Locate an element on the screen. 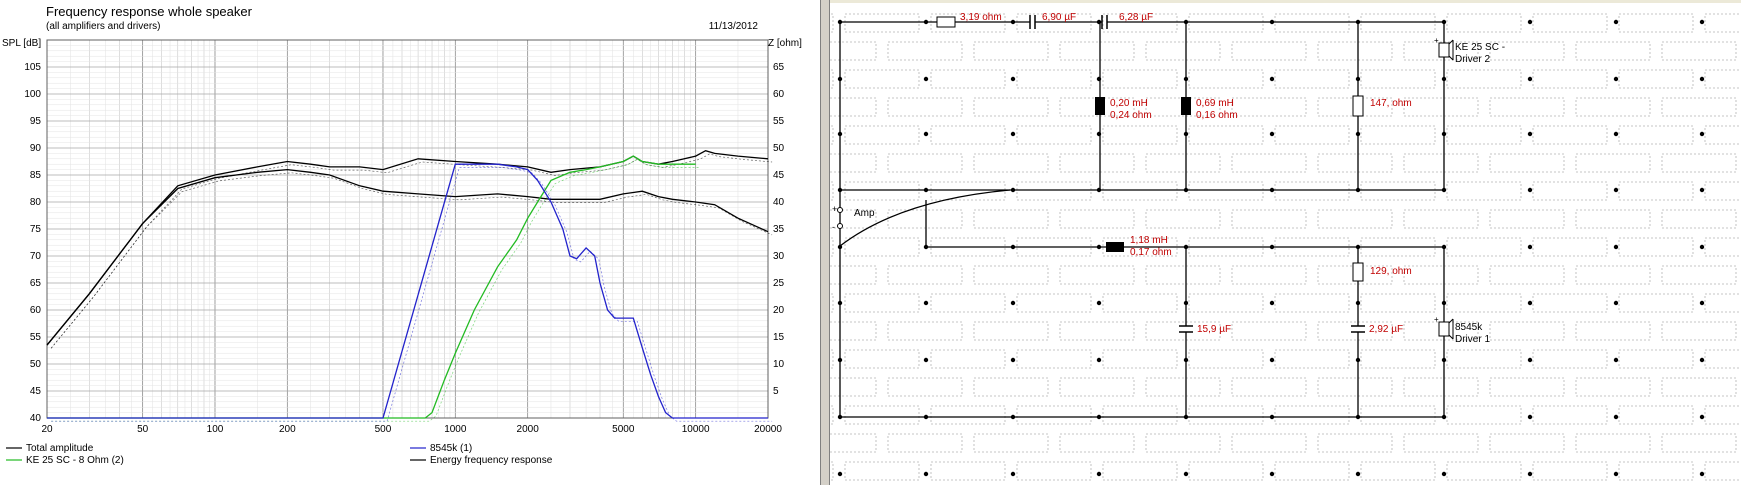 The height and width of the screenshot is (485, 1741). x-tick-label: 2000 is located at coordinates (528, 429).